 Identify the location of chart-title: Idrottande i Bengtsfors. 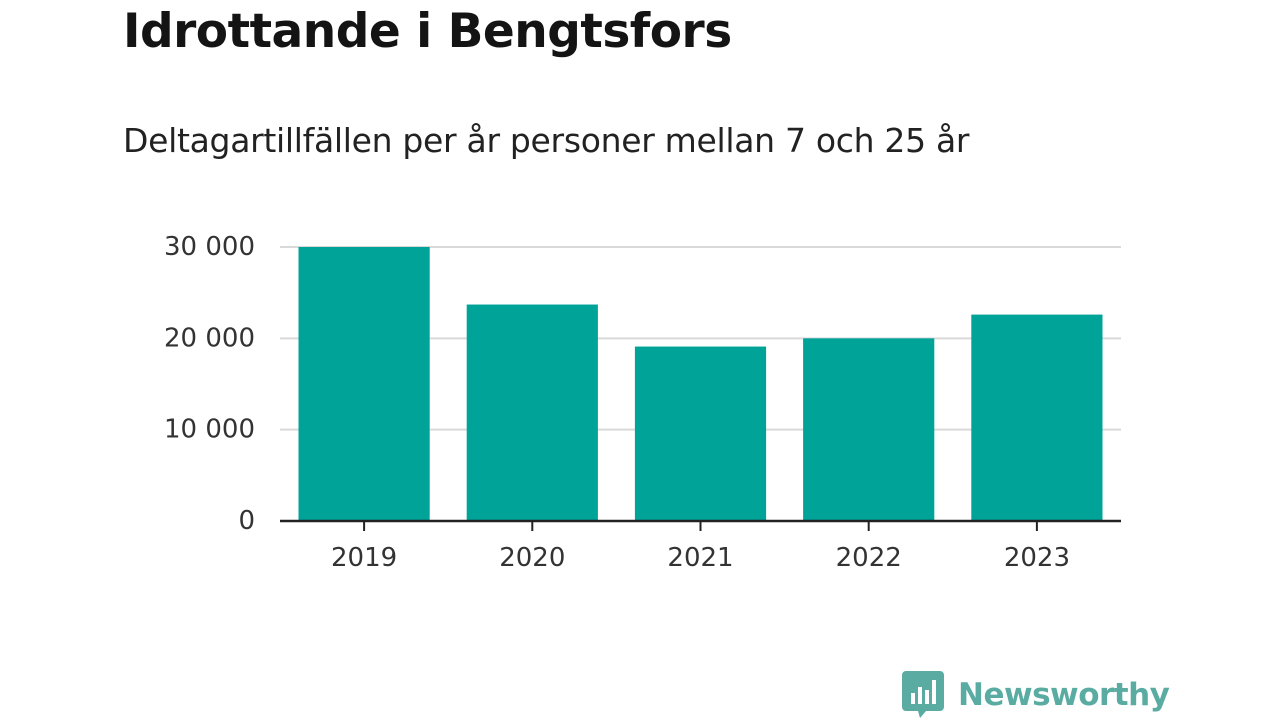
(427, 31).